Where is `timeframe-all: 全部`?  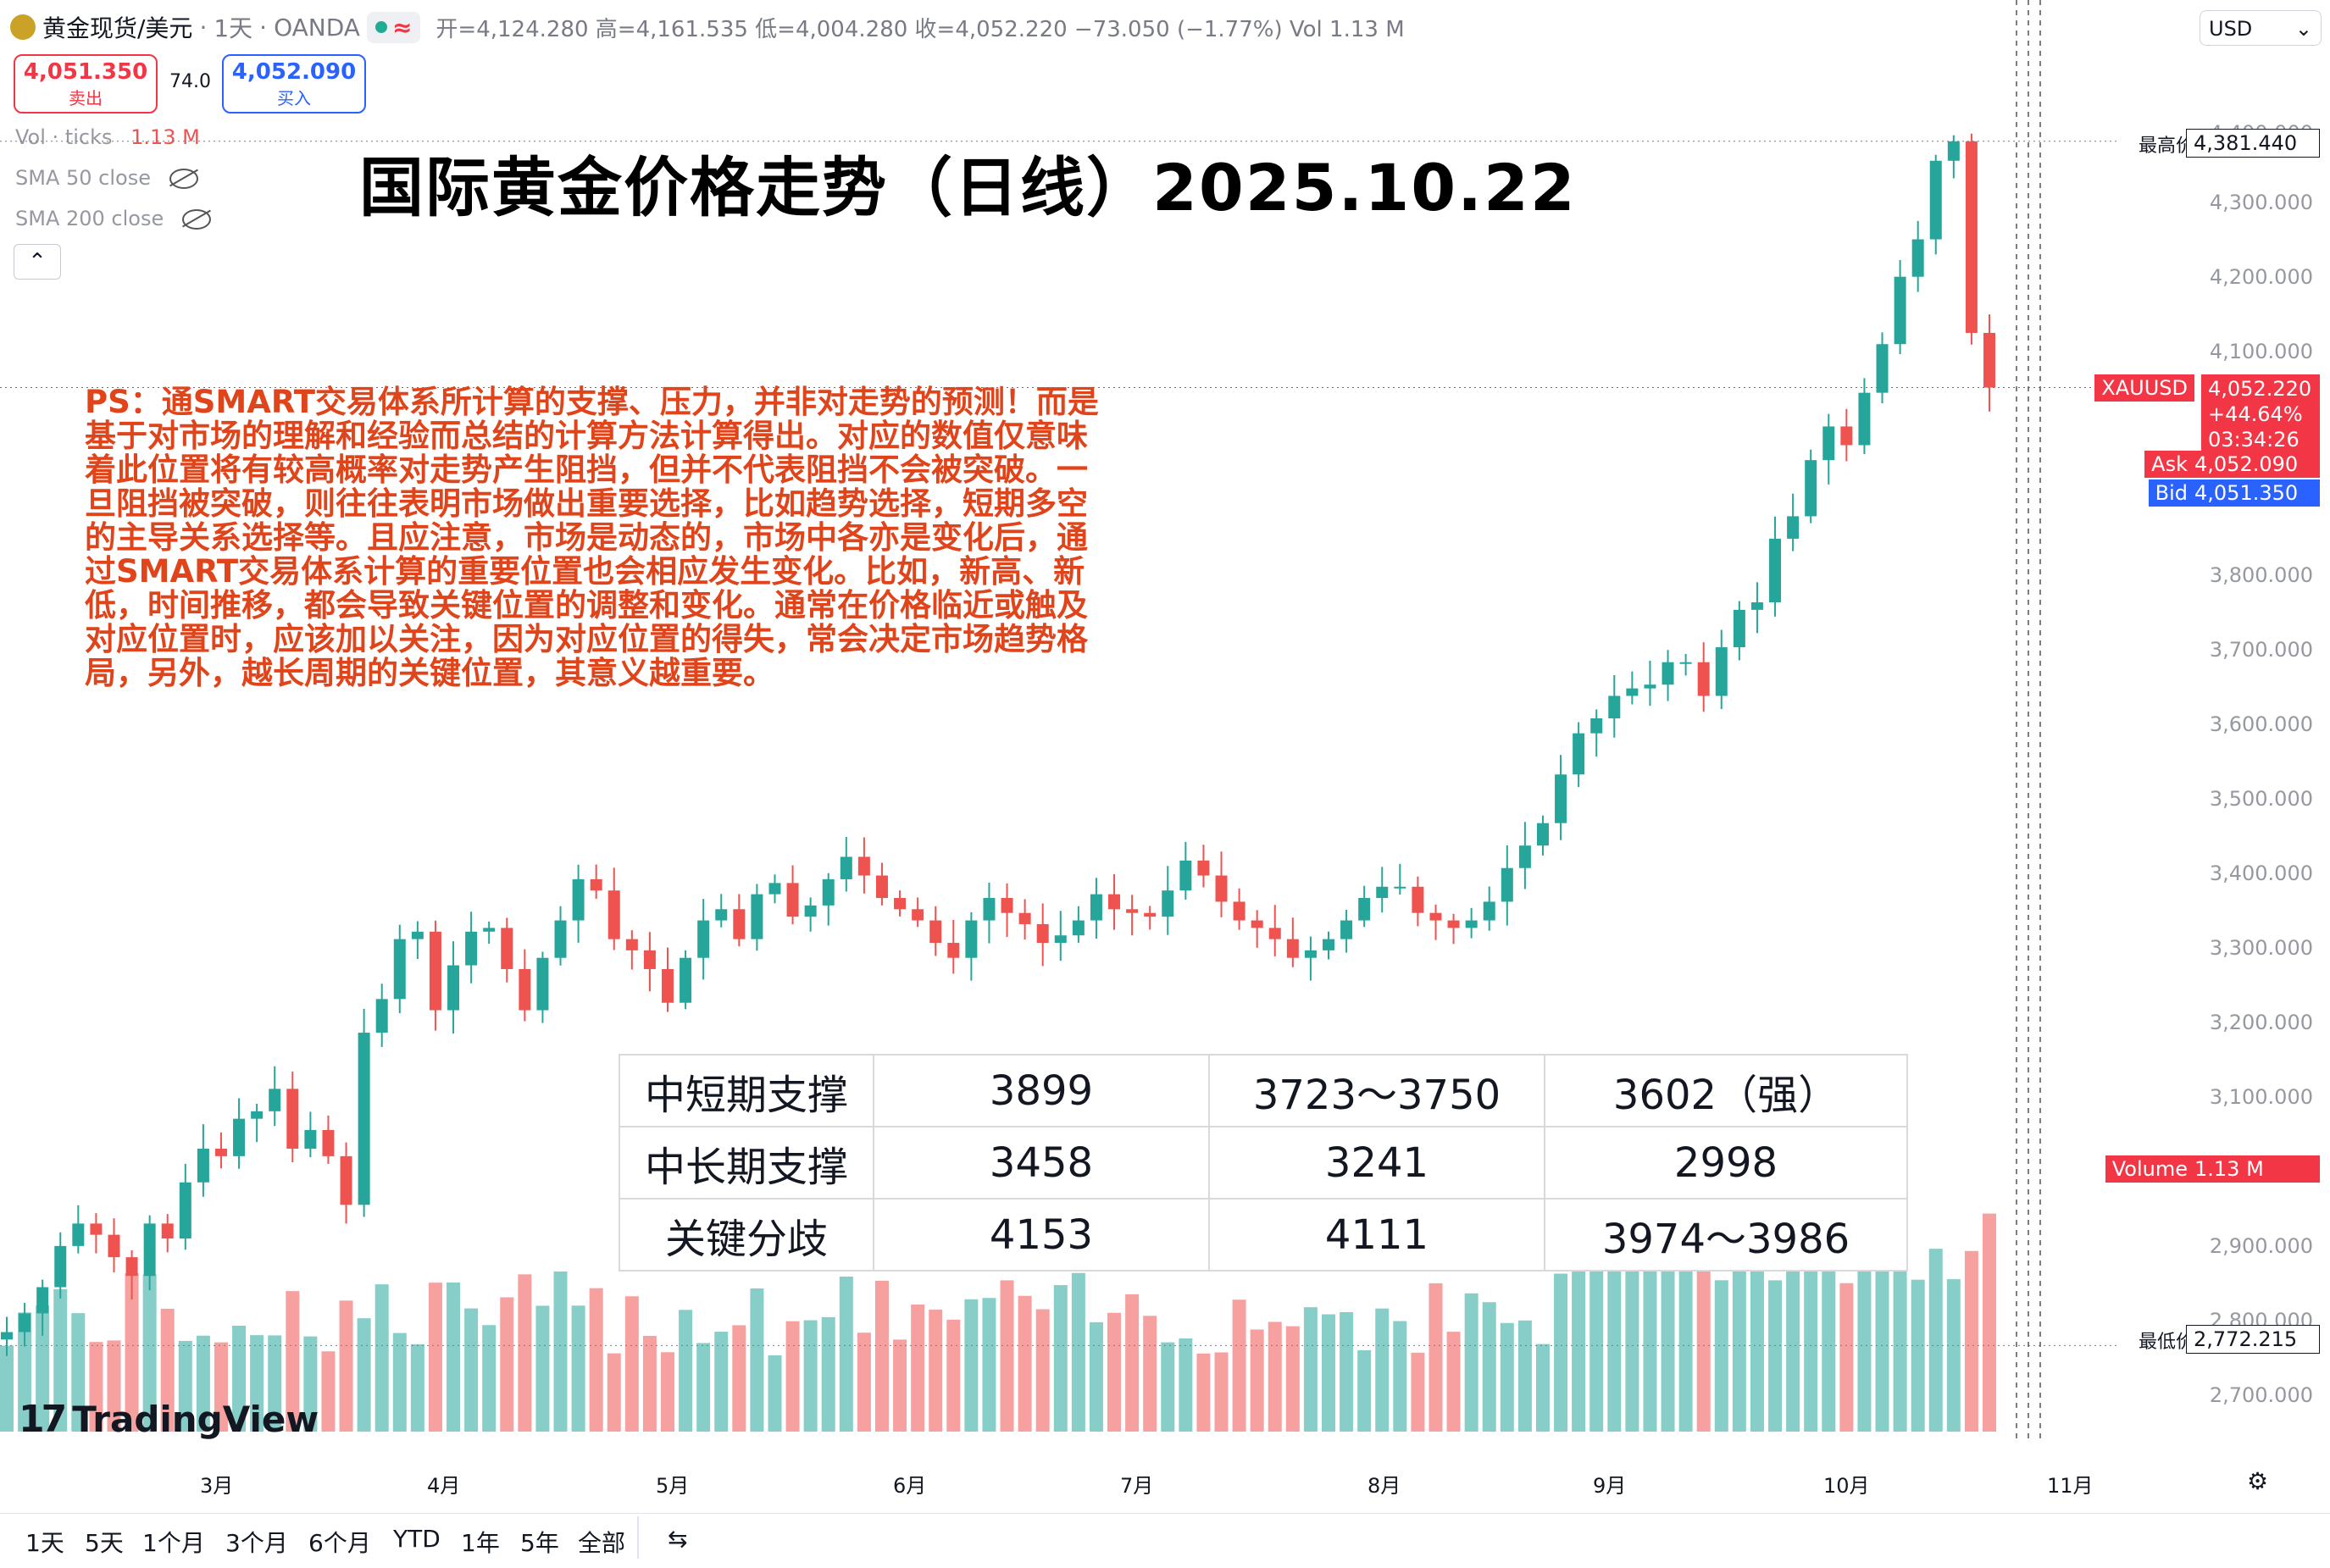 timeframe-all: 全部 is located at coordinates (602, 1543).